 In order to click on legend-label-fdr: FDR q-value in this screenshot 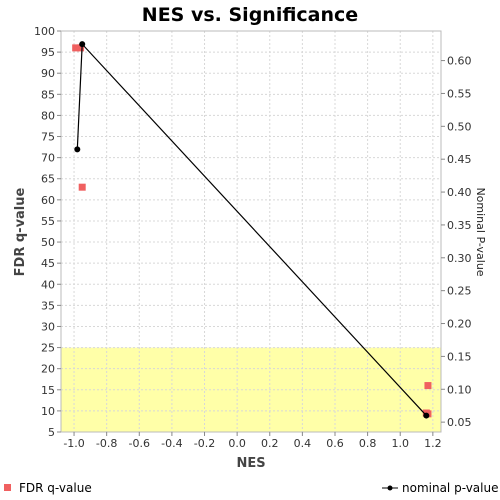, I will do `click(55, 488)`.